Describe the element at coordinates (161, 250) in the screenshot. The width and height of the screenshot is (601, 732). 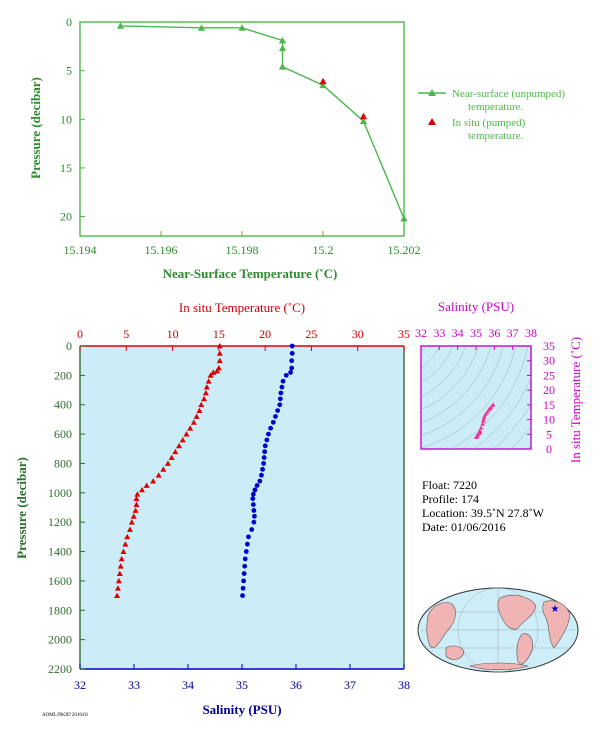
I see `near-surface-x-tick-label-1: 15.196` at that location.